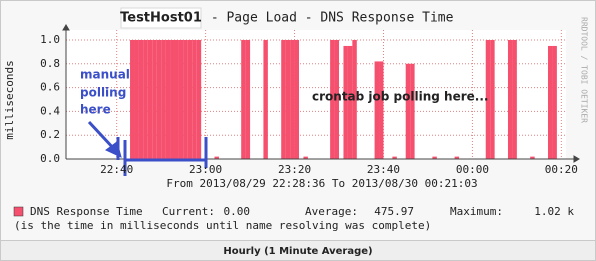 Image resolution: width=596 pixels, height=261 pixels. What do you see at coordinates (205, 169) in the screenshot?
I see `x-tick-label: 23:00` at bounding box center [205, 169].